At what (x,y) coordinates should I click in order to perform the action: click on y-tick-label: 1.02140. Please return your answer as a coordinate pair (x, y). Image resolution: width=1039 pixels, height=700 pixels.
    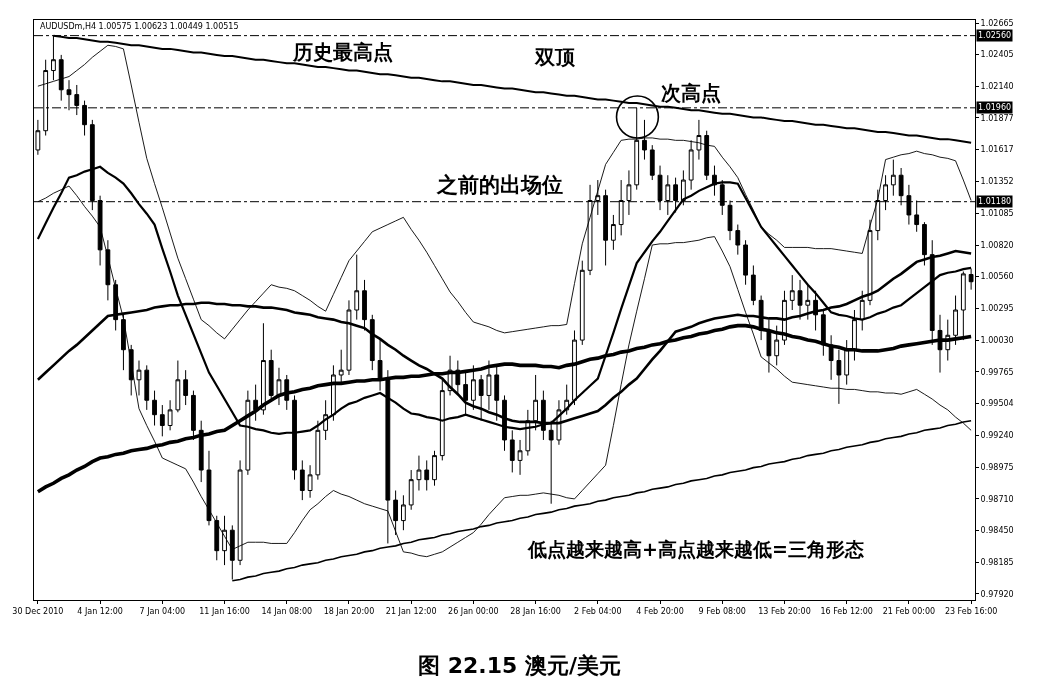
    Looking at the image, I should click on (997, 86).